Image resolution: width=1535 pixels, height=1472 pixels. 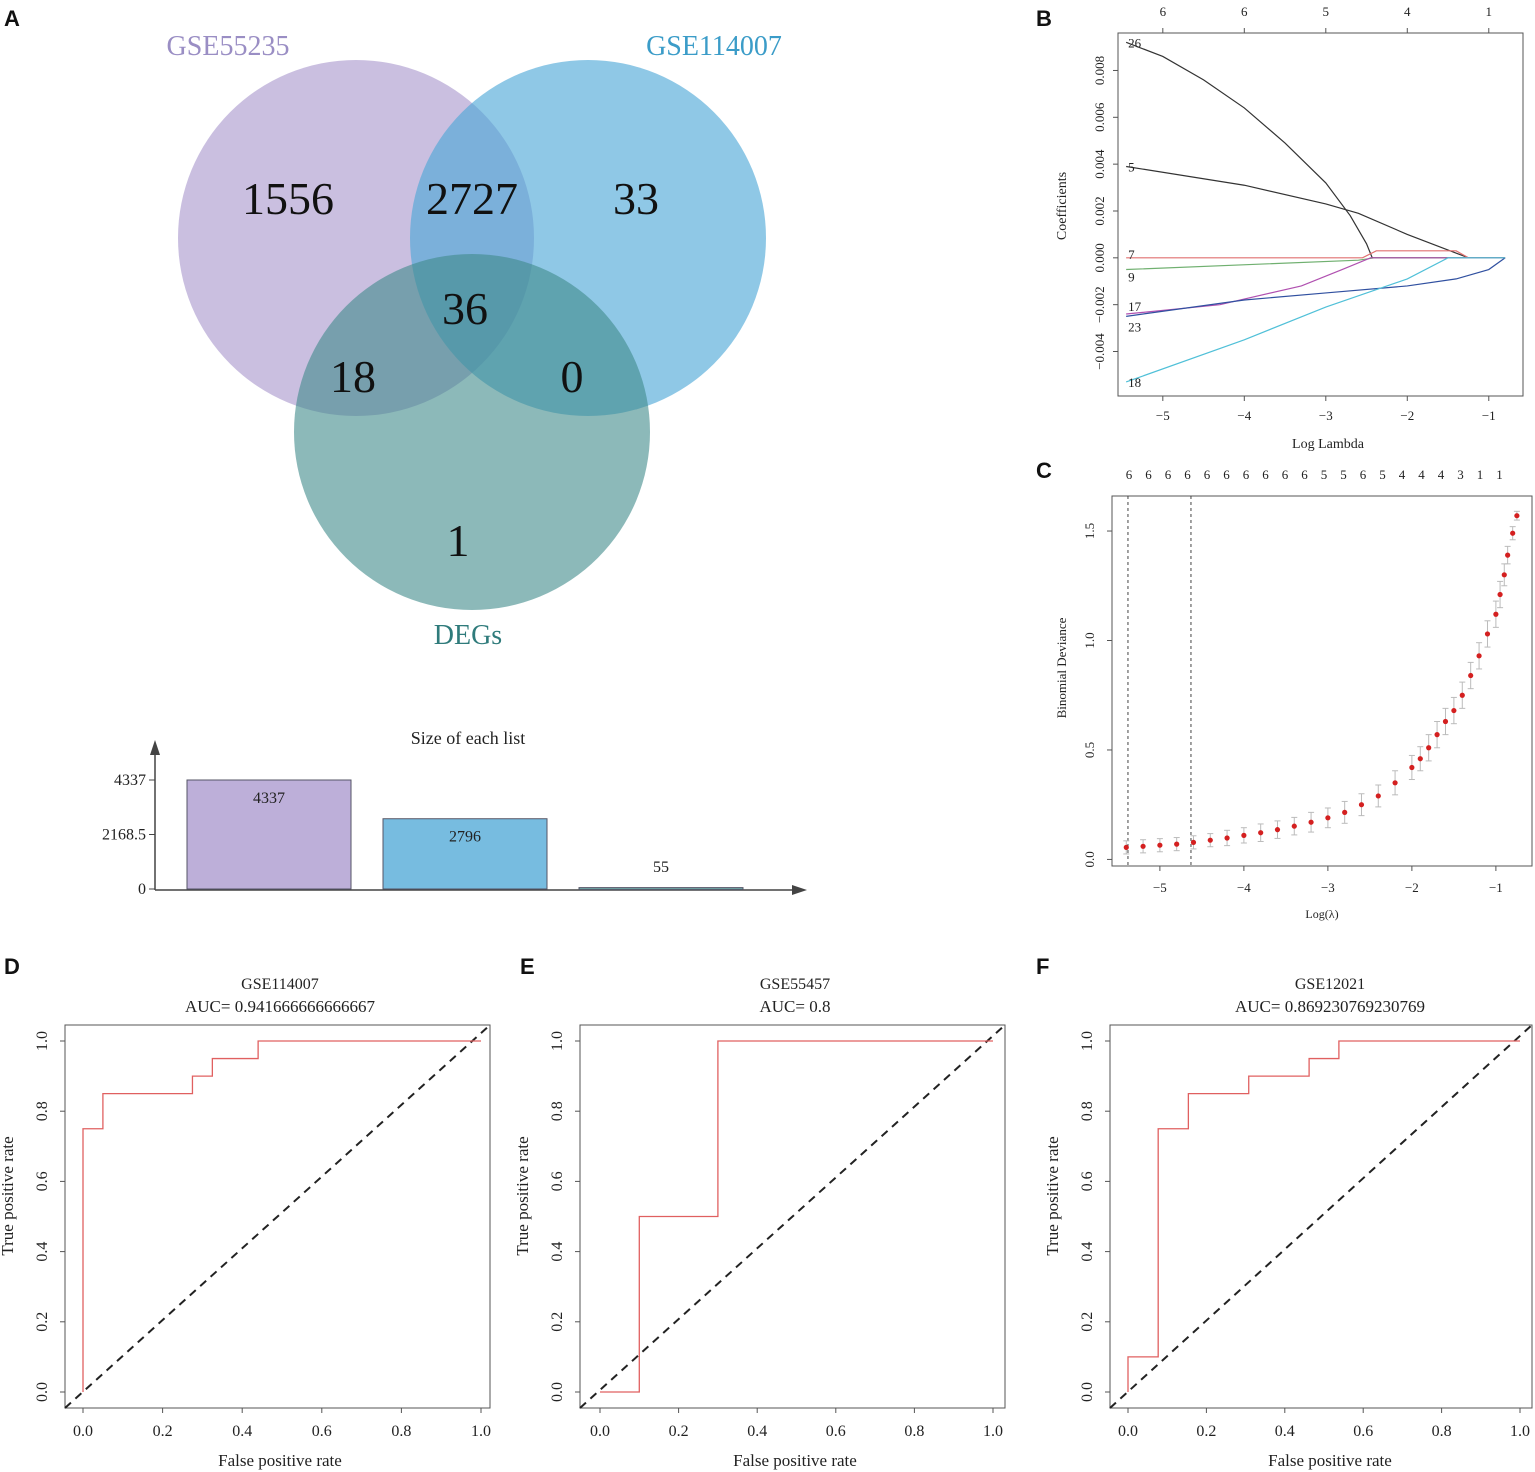 I want to click on top-count-label: 5, so click(x=1343, y=474).